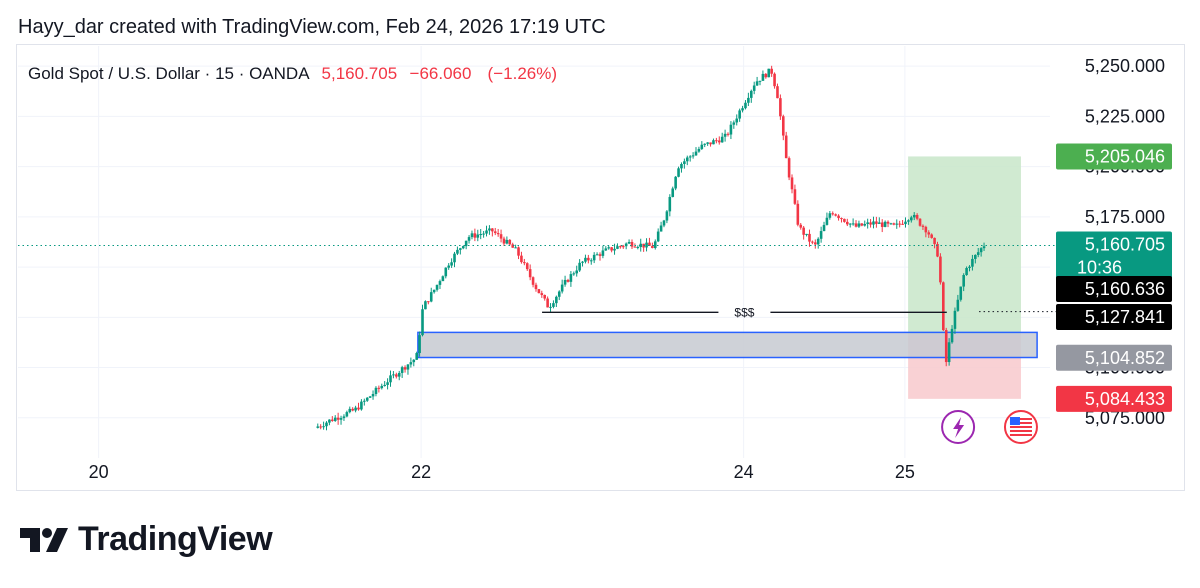 The height and width of the screenshot is (588, 1200). Describe the element at coordinates (1125, 418) in the screenshot. I see `y-tick-label: 5,075.000` at that location.